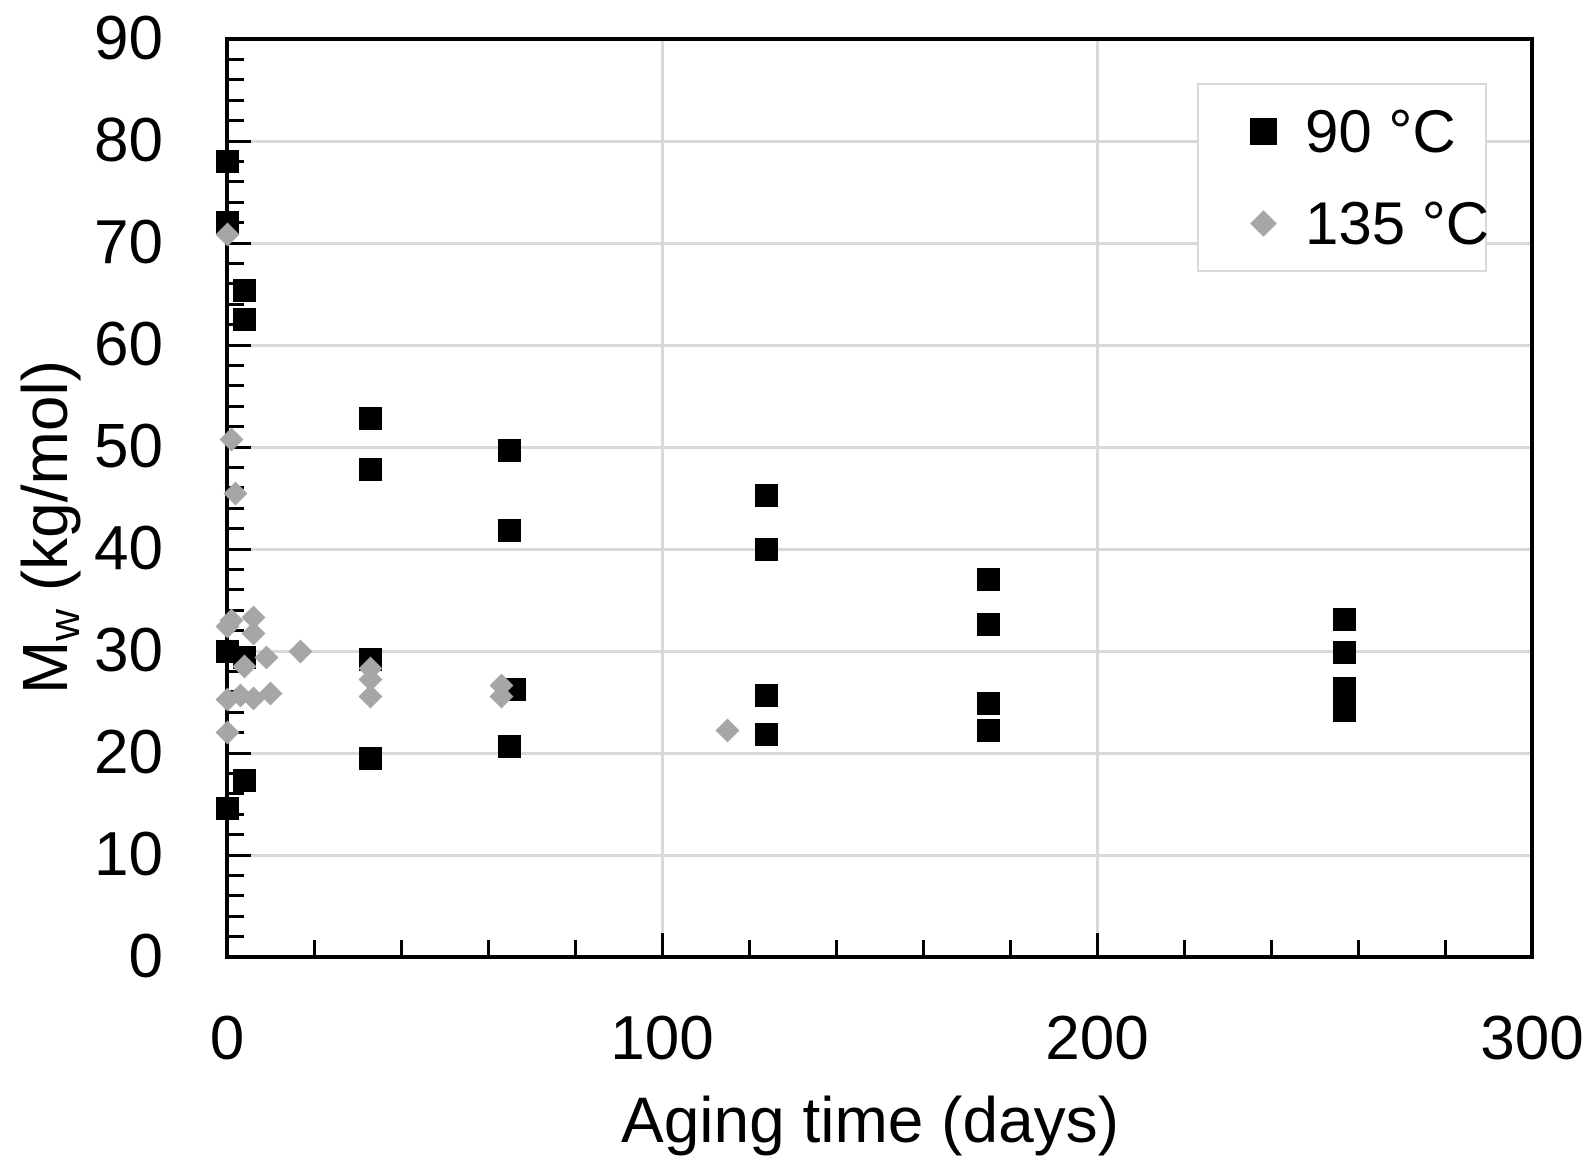 This screenshot has height=1171, width=1593. Describe the element at coordinates (128, 650) in the screenshot. I see `y-tick-label: 30` at that location.